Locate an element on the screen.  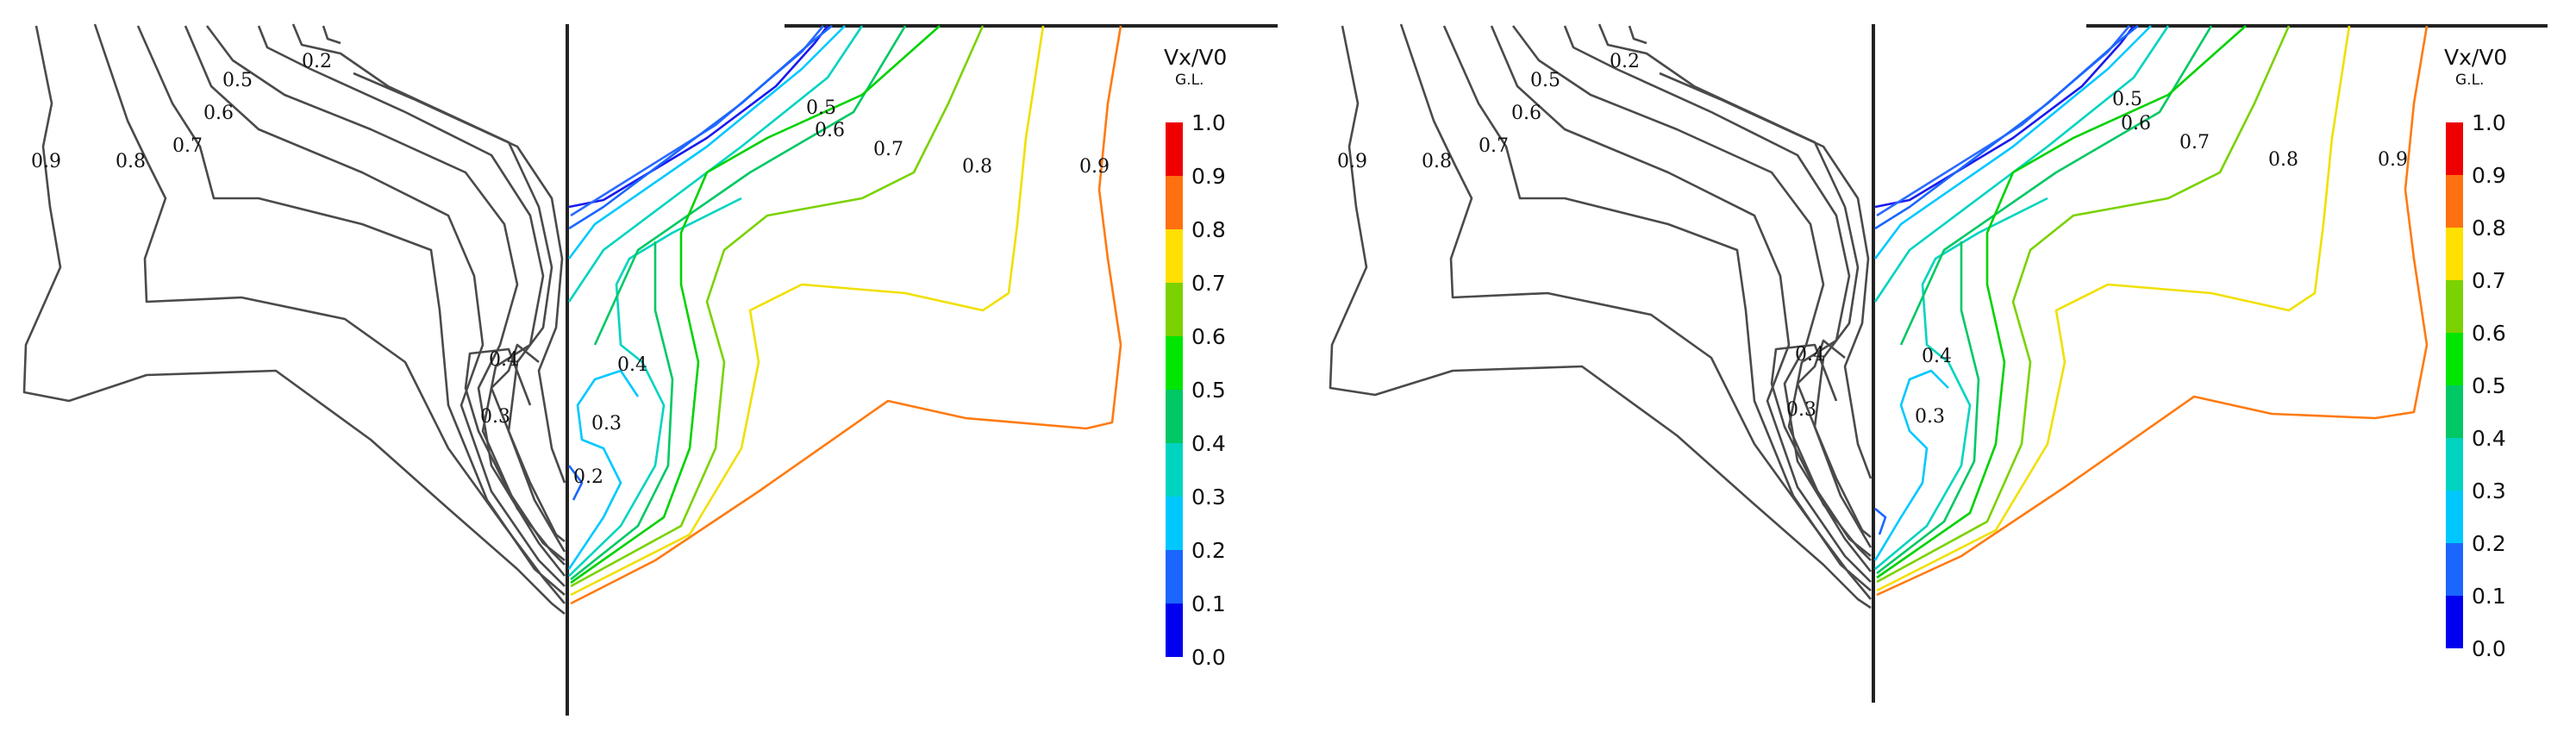
colorbar-band-0.7-0.8 is located at coordinates (1174, 256).